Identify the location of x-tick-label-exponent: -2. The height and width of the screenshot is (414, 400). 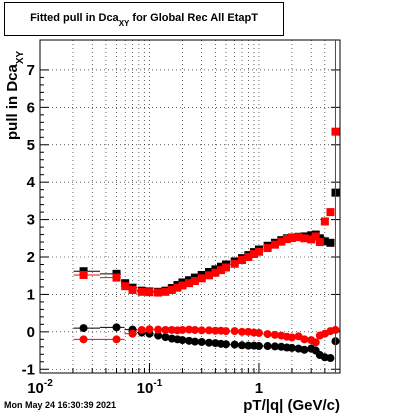
(48, 383).